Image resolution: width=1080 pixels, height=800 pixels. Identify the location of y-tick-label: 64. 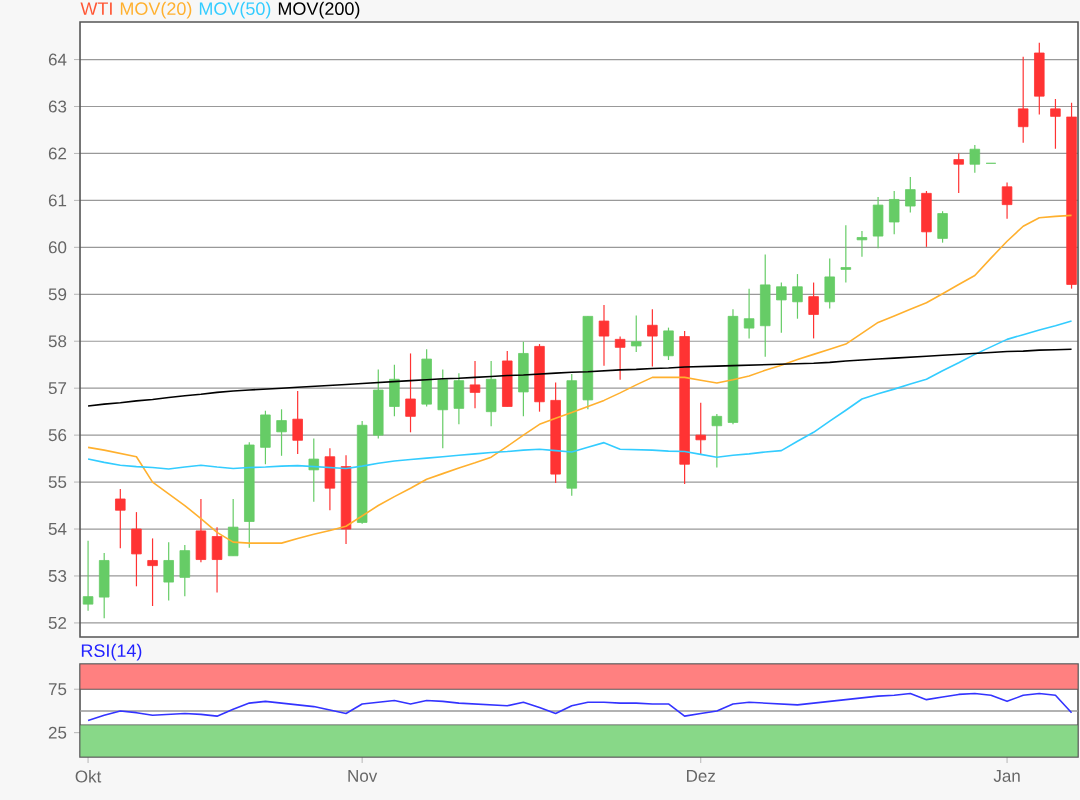
(57, 59).